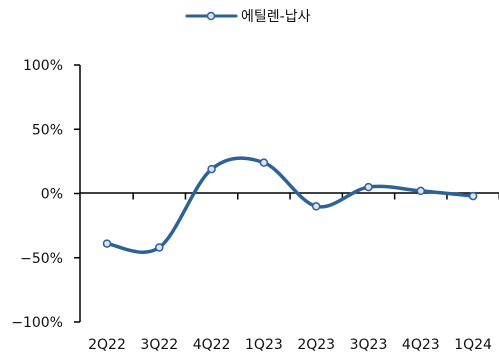  Describe the element at coordinates (52, 195) in the screenshot. I see `y-tick-label: 0%` at that location.